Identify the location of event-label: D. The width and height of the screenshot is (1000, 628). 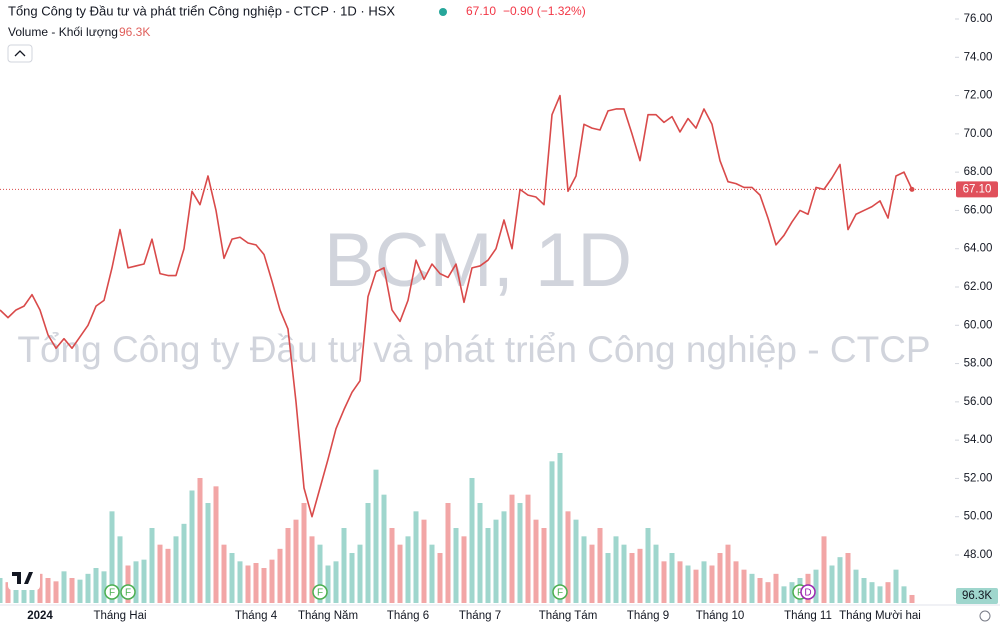
(807, 593).